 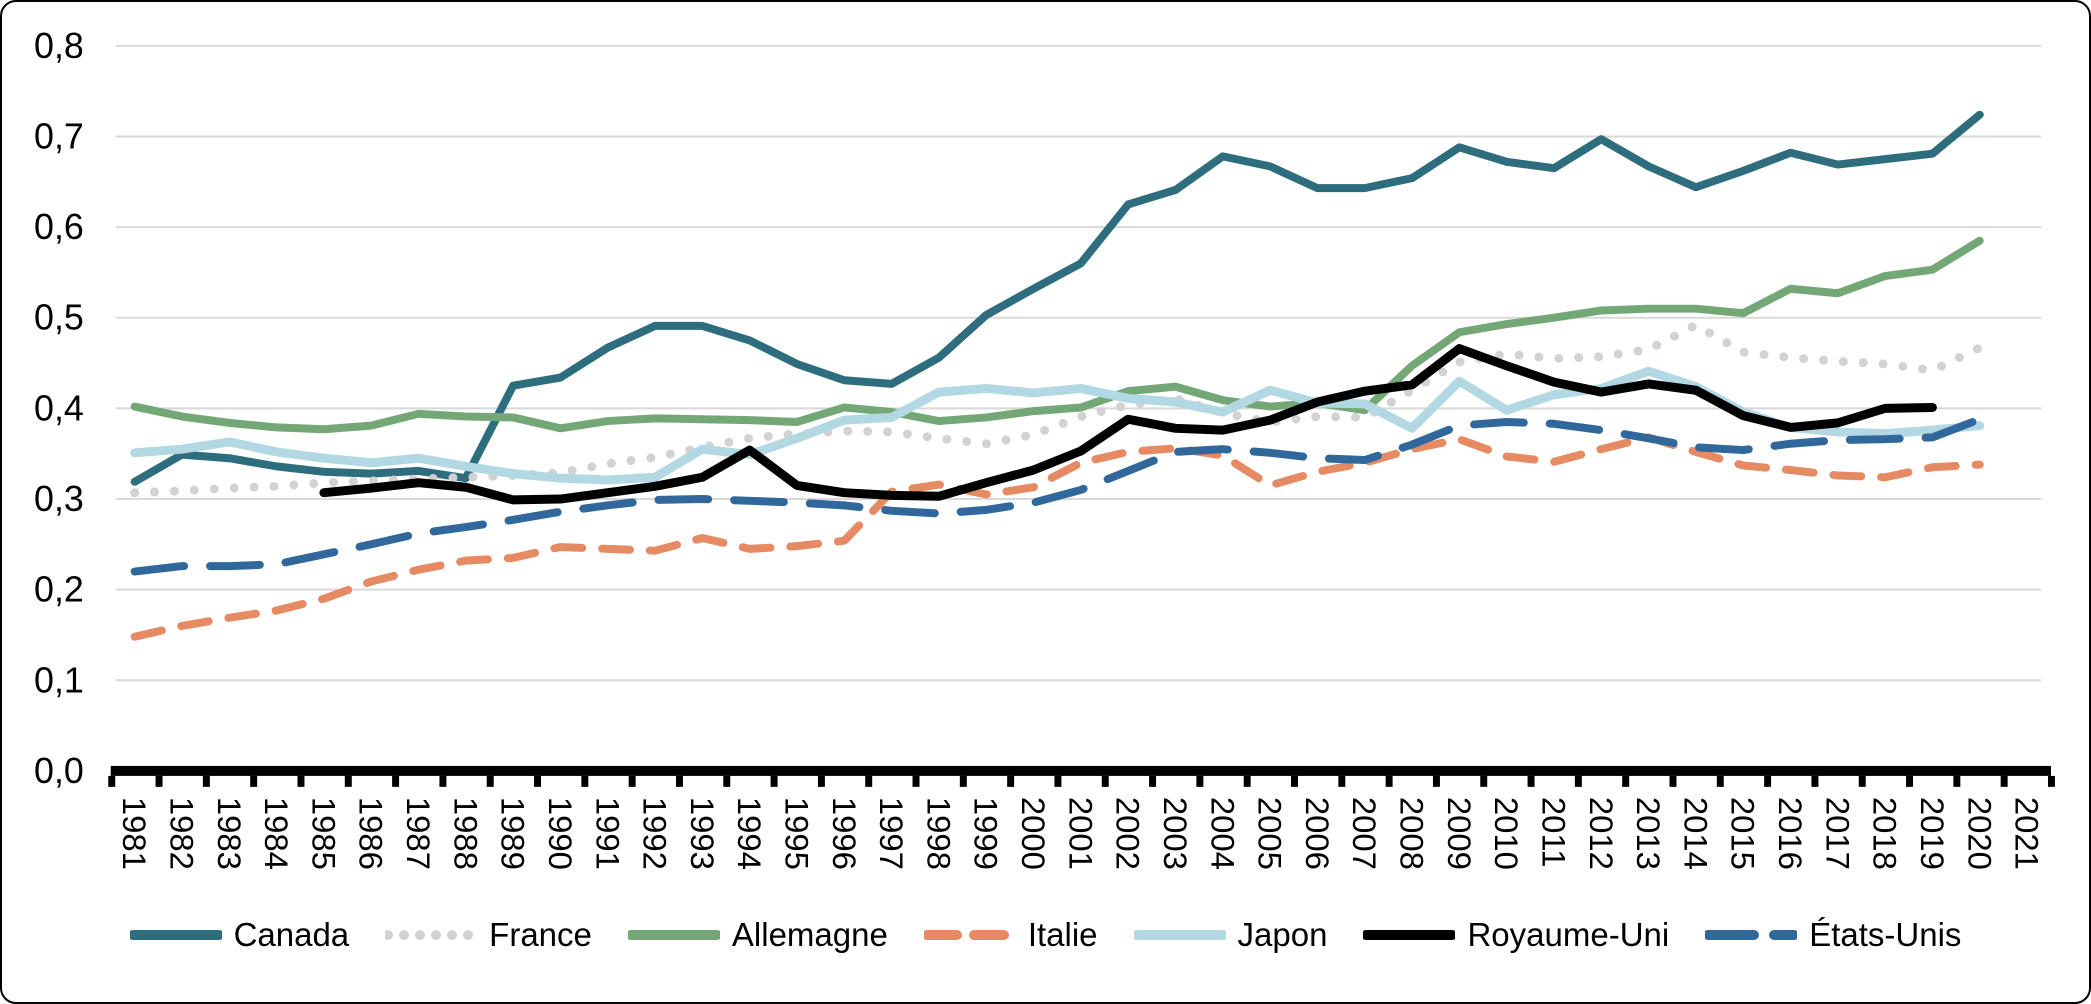 I want to click on x-axis-label: 2002, so click(x=1128, y=833).